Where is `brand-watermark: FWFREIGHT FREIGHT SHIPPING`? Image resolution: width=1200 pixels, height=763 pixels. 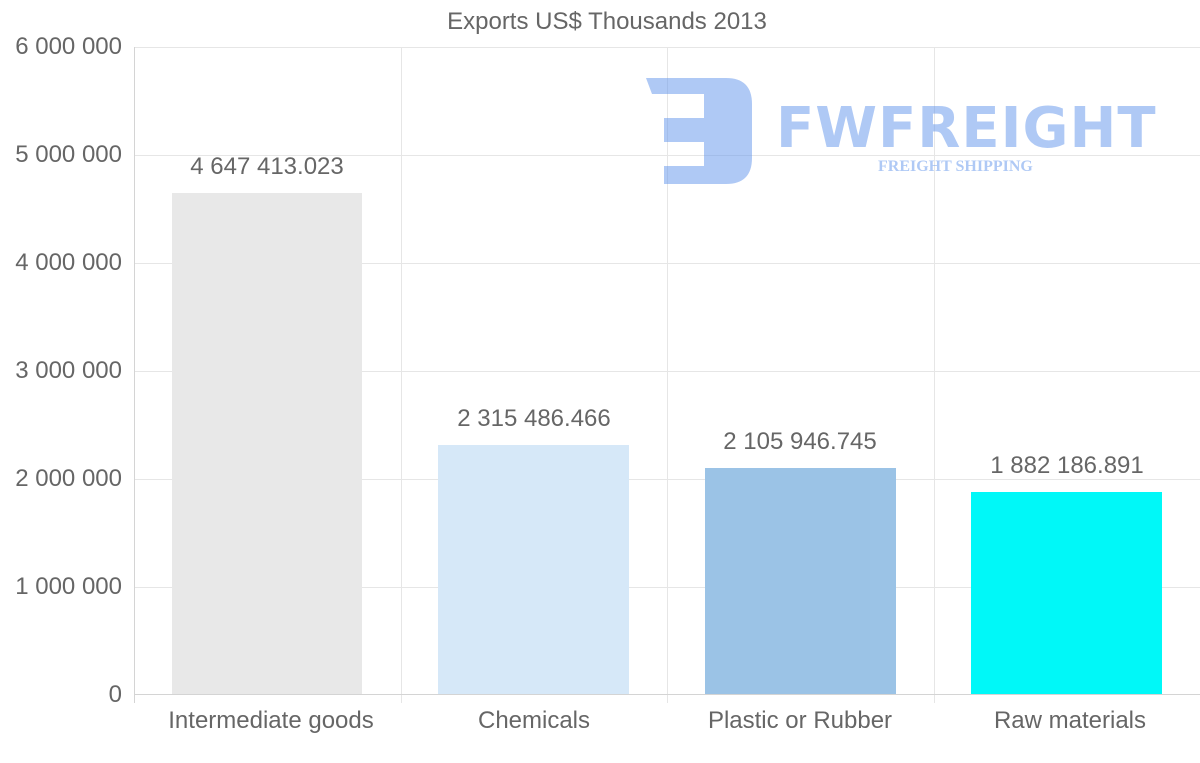
brand-watermark: FWFREIGHT FREIGHT SHIPPING is located at coordinates (901, 132).